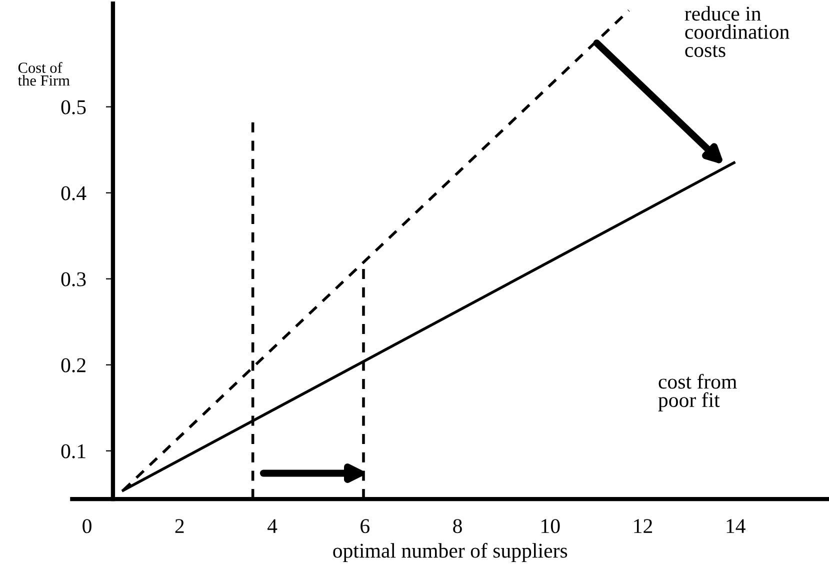 The image size is (829, 581). Describe the element at coordinates (73, 451) in the screenshot. I see `y-tick-label: 0.1` at that location.